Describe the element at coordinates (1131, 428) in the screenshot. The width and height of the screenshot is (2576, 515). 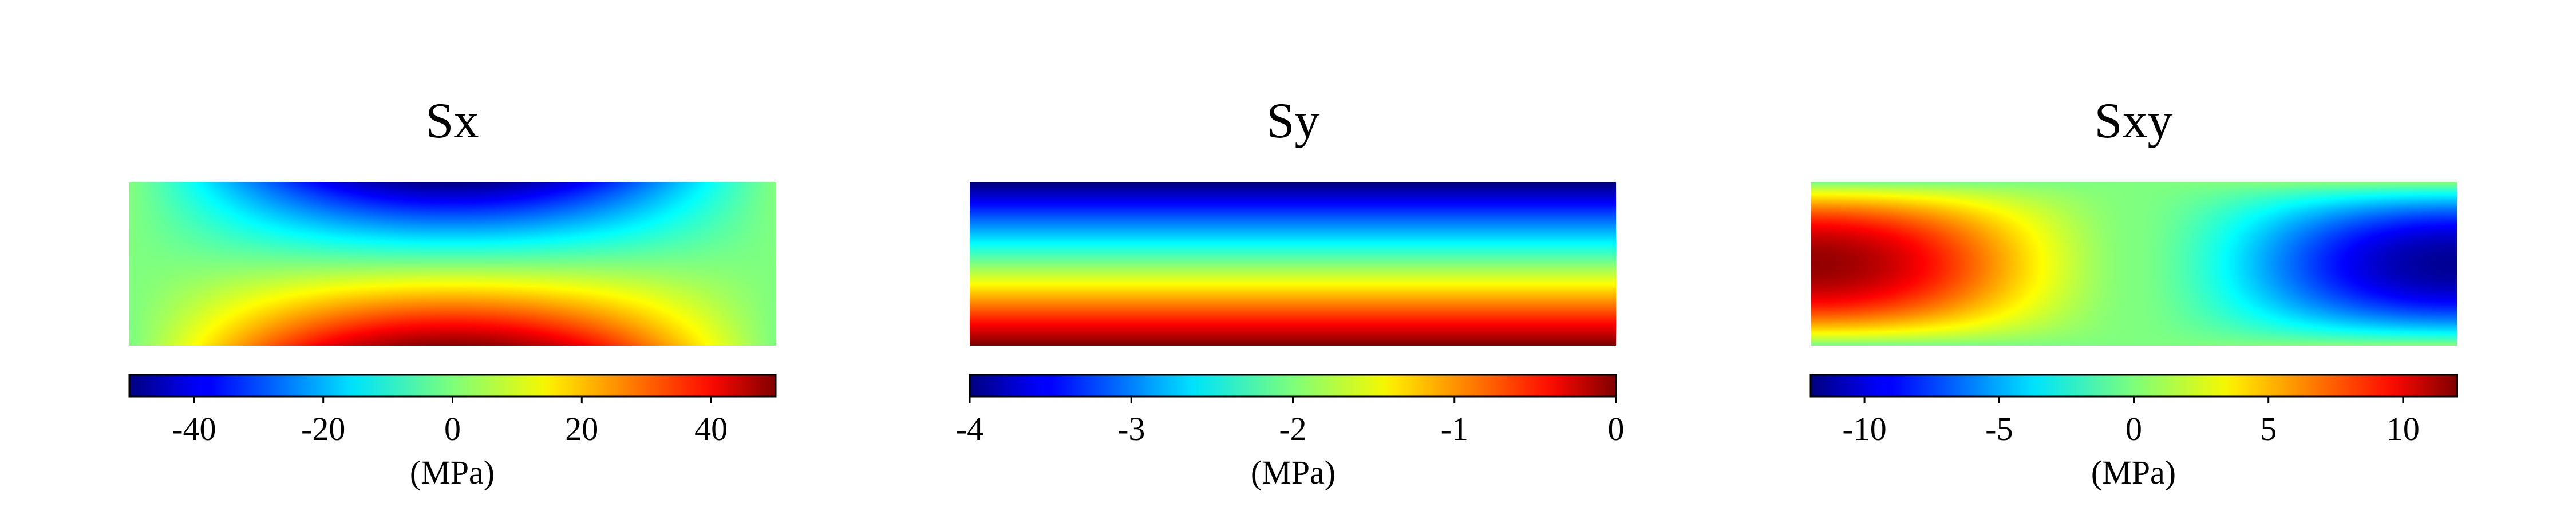
I see `colorbar-tick-label: -3` at that location.